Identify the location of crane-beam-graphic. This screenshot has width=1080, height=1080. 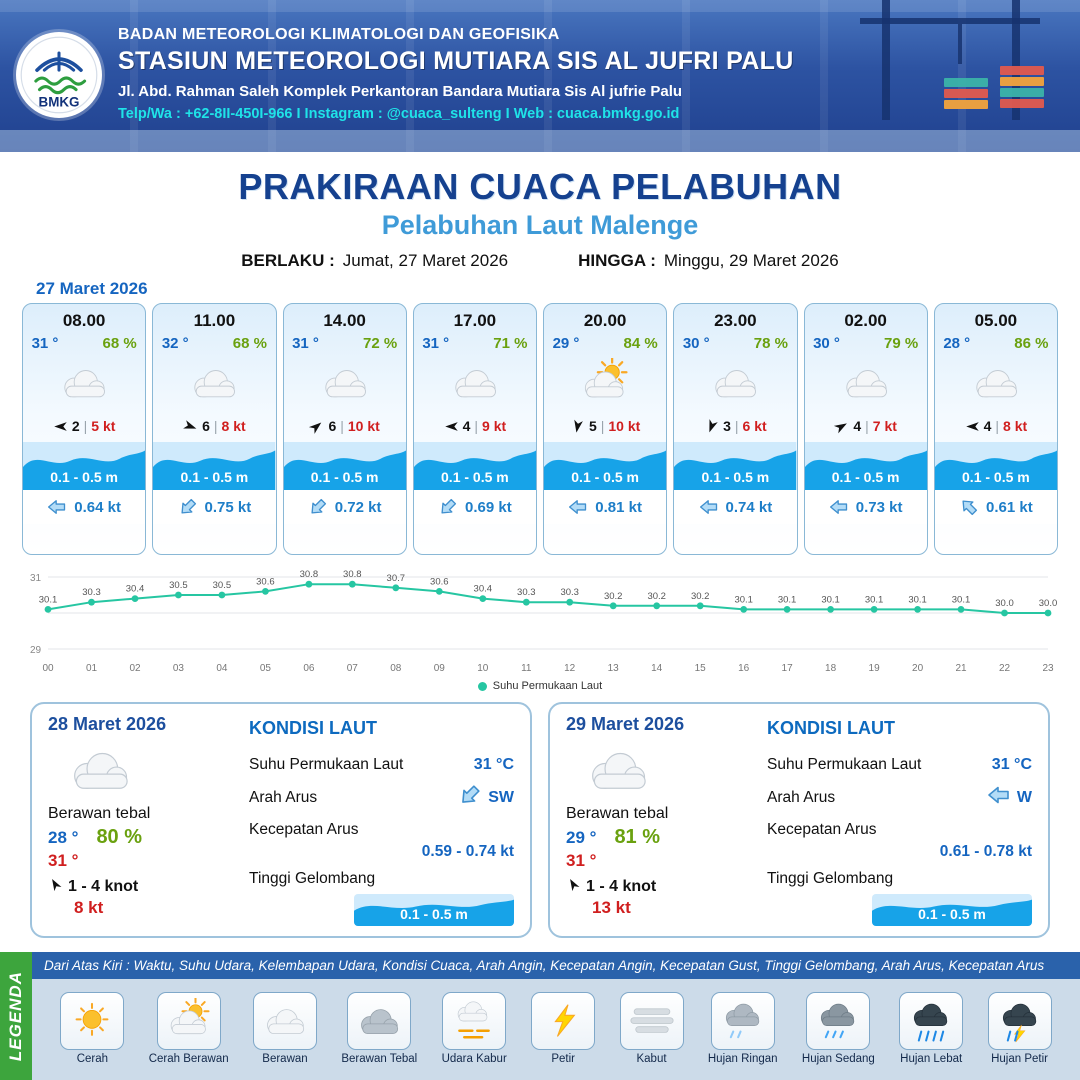
(540, 6).